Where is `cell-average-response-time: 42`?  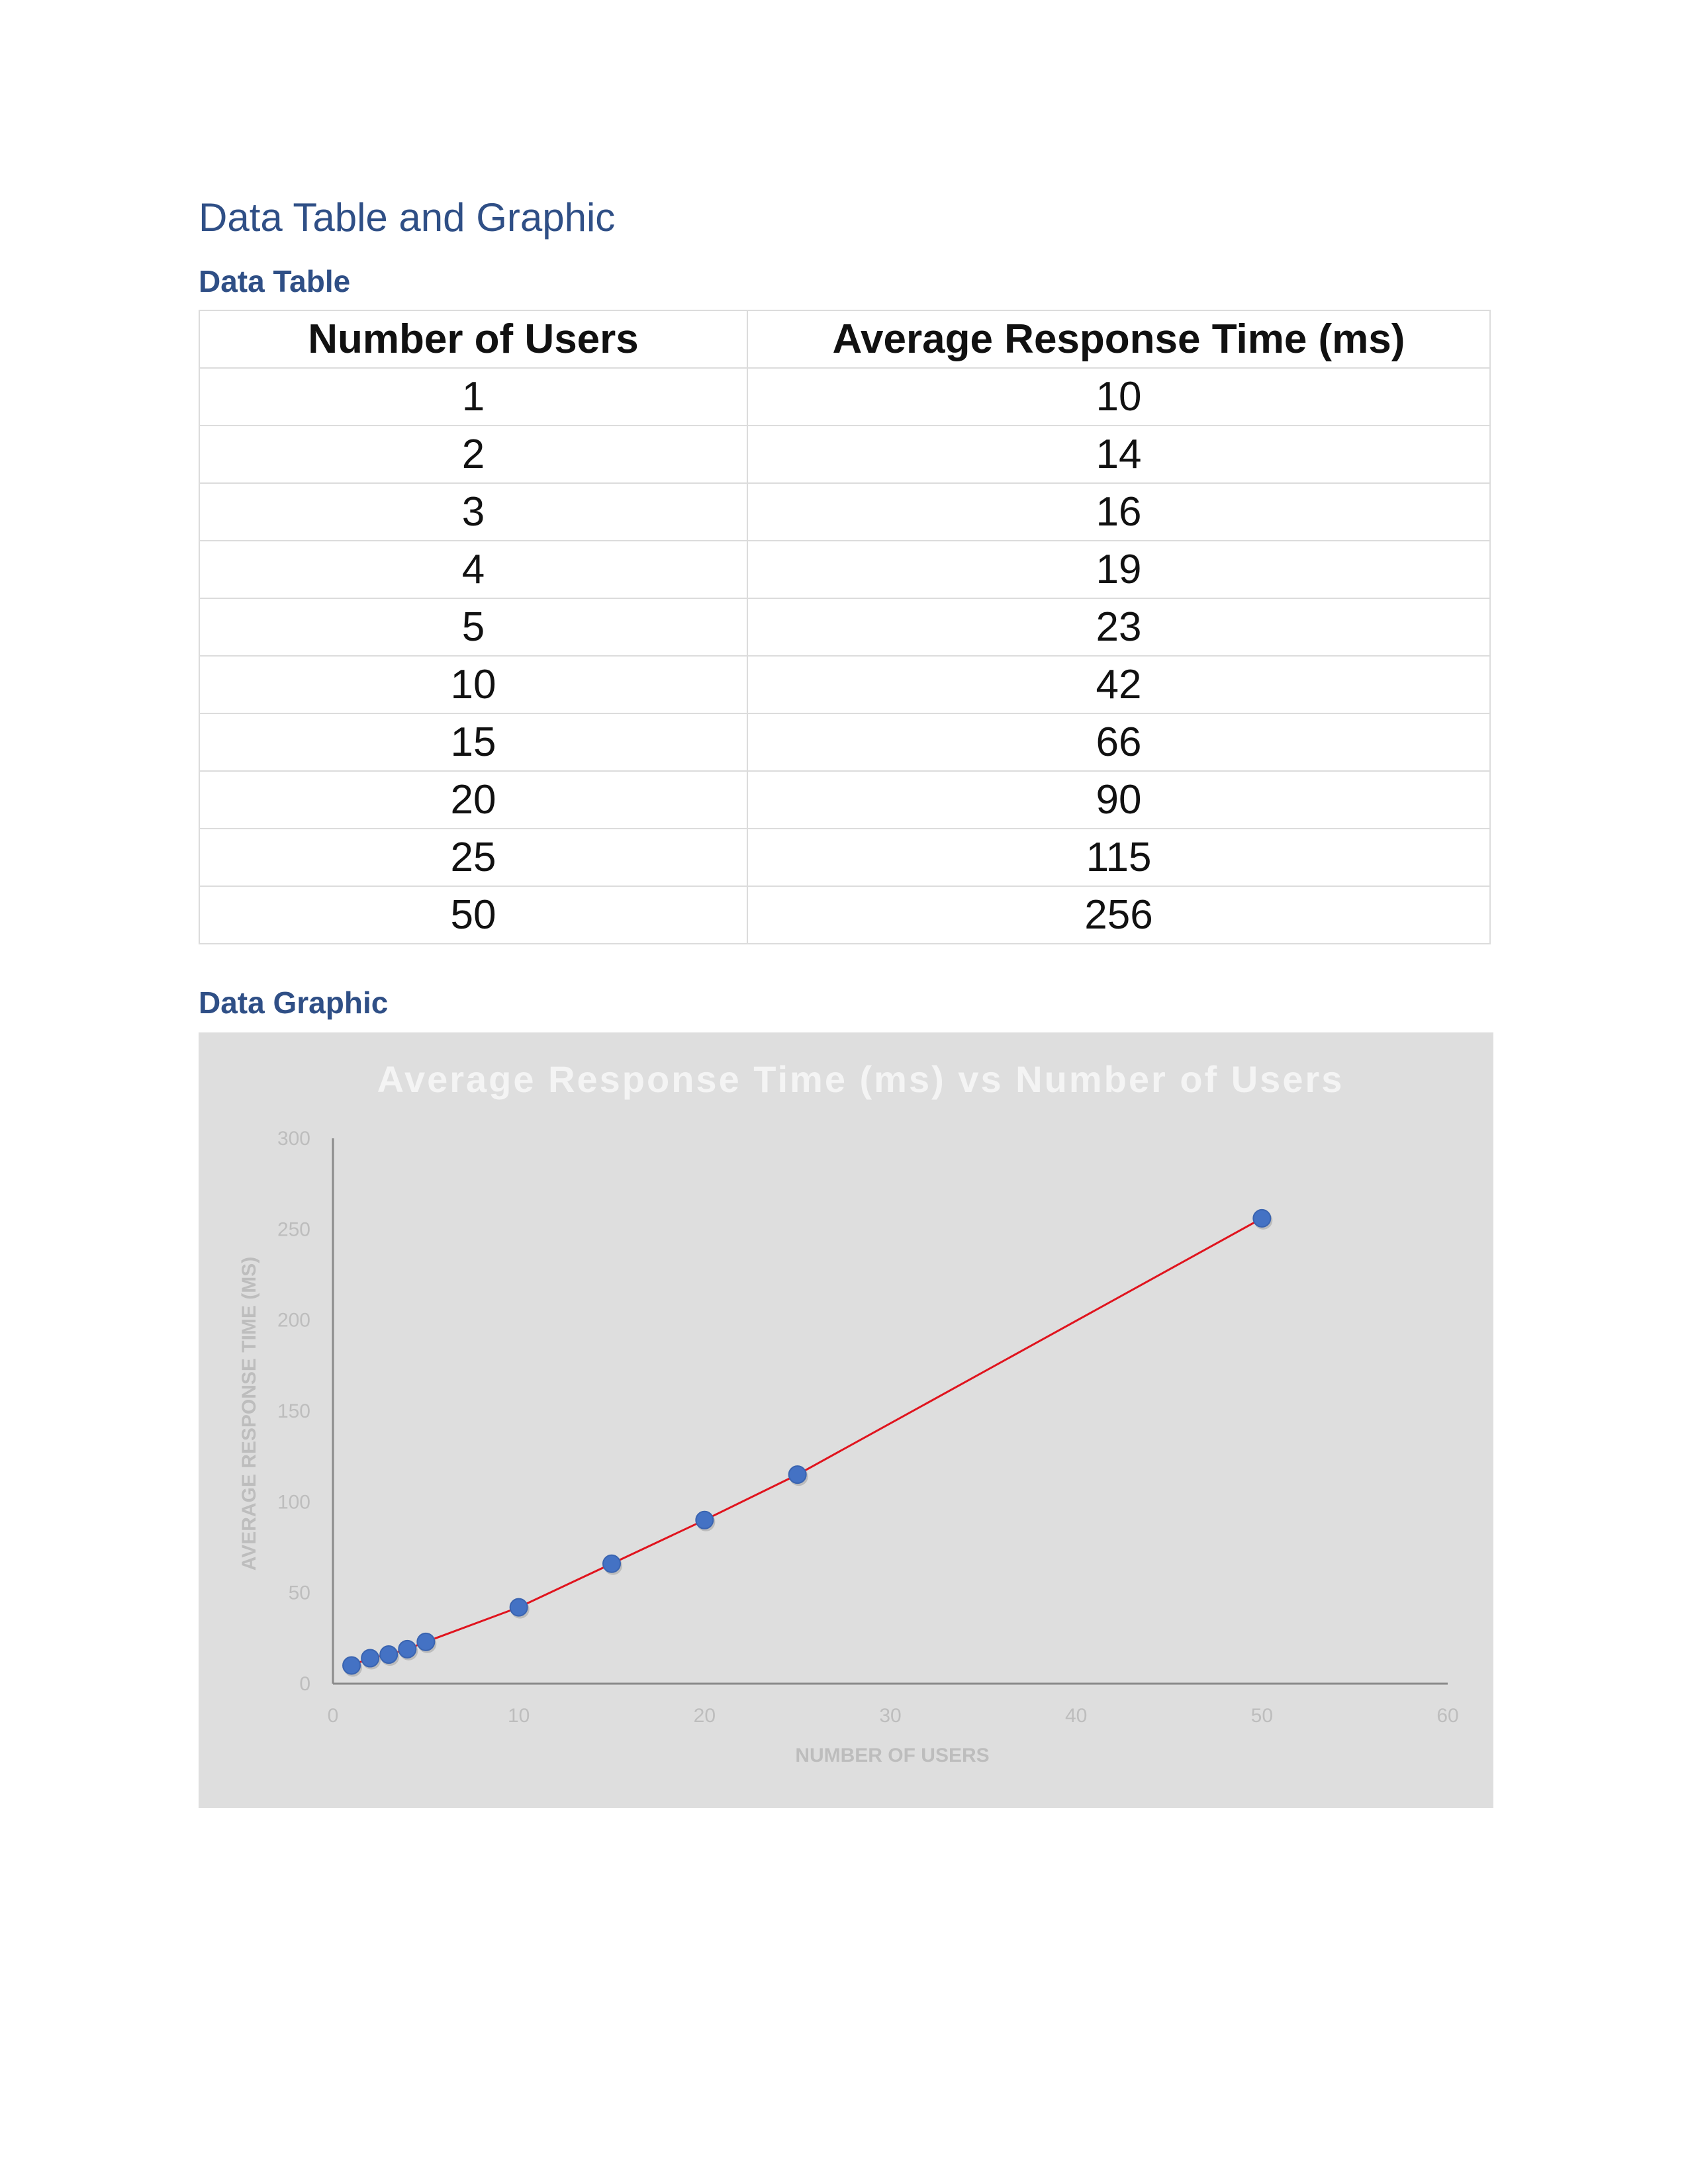 cell-average-response-time: 42 is located at coordinates (1119, 684).